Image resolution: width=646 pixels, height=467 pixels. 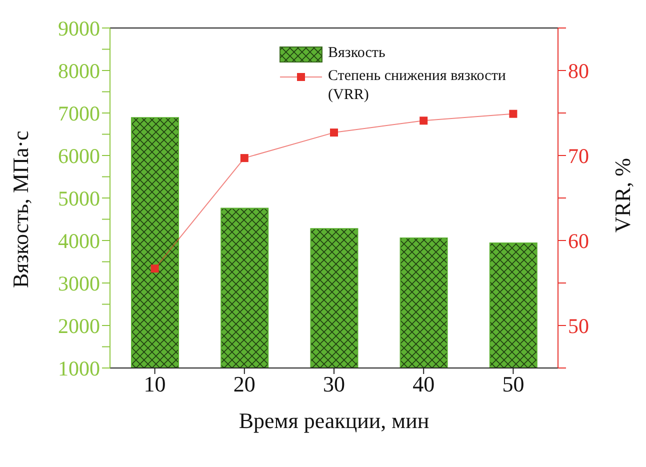 What do you see at coordinates (578, 240) in the screenshot?
I see `y2-tick-label: 60` at bounding box center [578, 240].